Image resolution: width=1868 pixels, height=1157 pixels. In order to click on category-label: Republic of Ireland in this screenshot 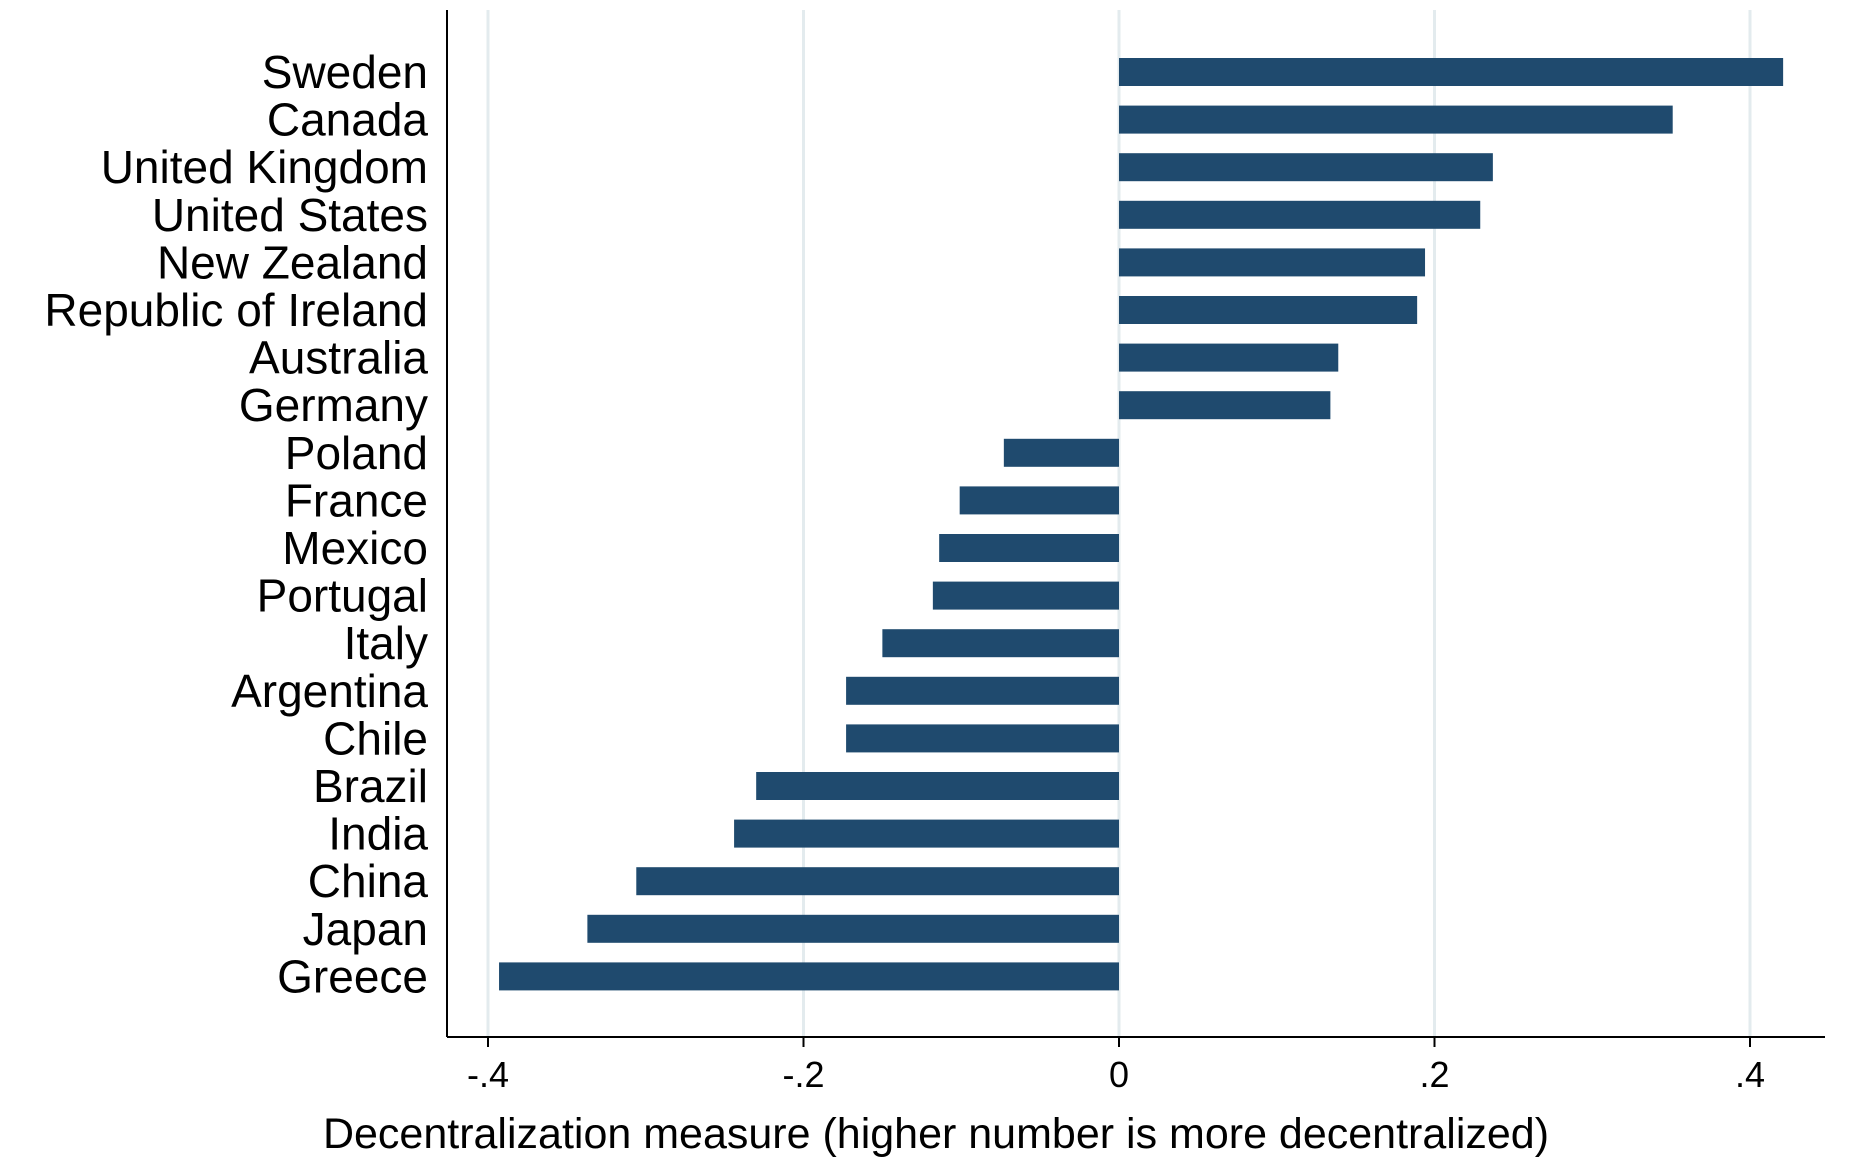, I will do `click(236, 310)`.